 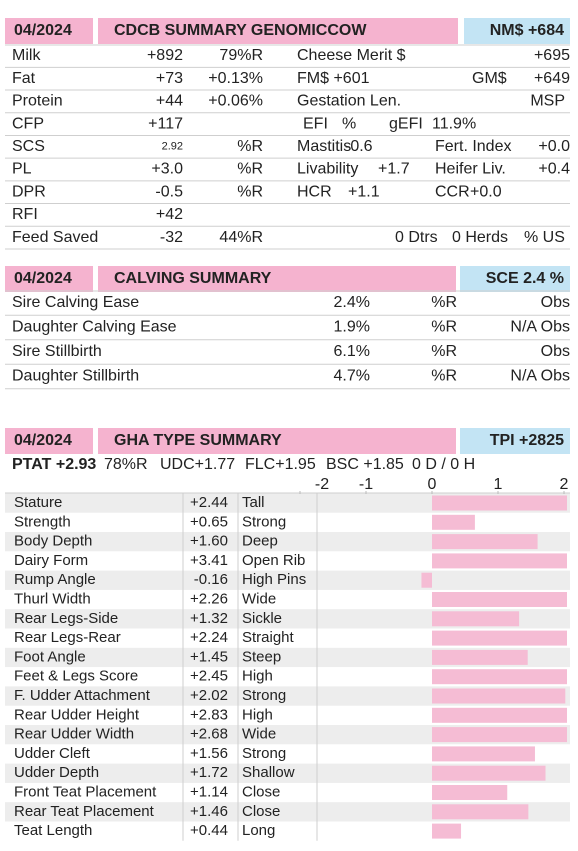 I want to click on trait-name: F. Udder Attachment, so click(x=82, y=695).